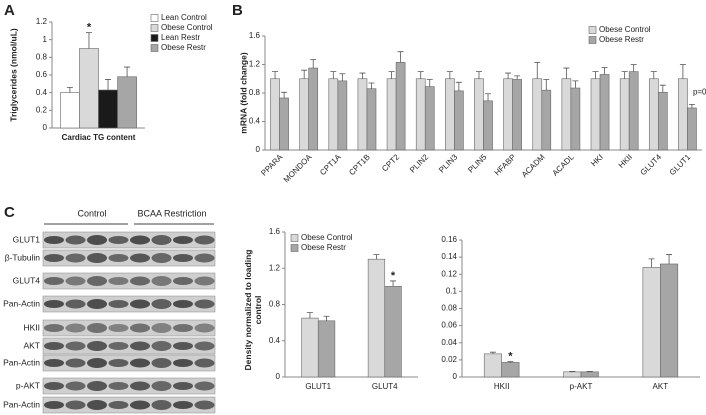  I want to click on blot-label: GLUT4, so click(27, 280).